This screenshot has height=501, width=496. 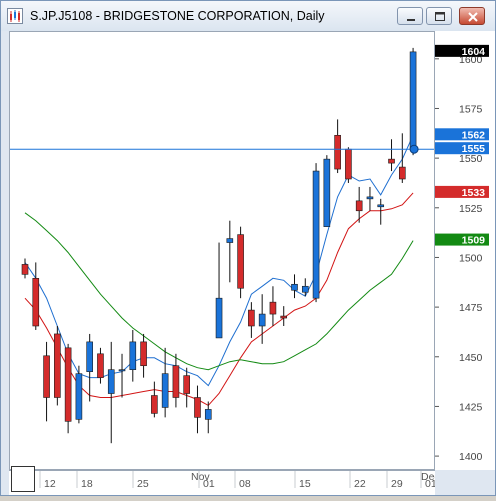 What do you see at coordinates (143, 484) in the screenshot?
I see `time-label-2: 25` at bounding box center [143, 484].